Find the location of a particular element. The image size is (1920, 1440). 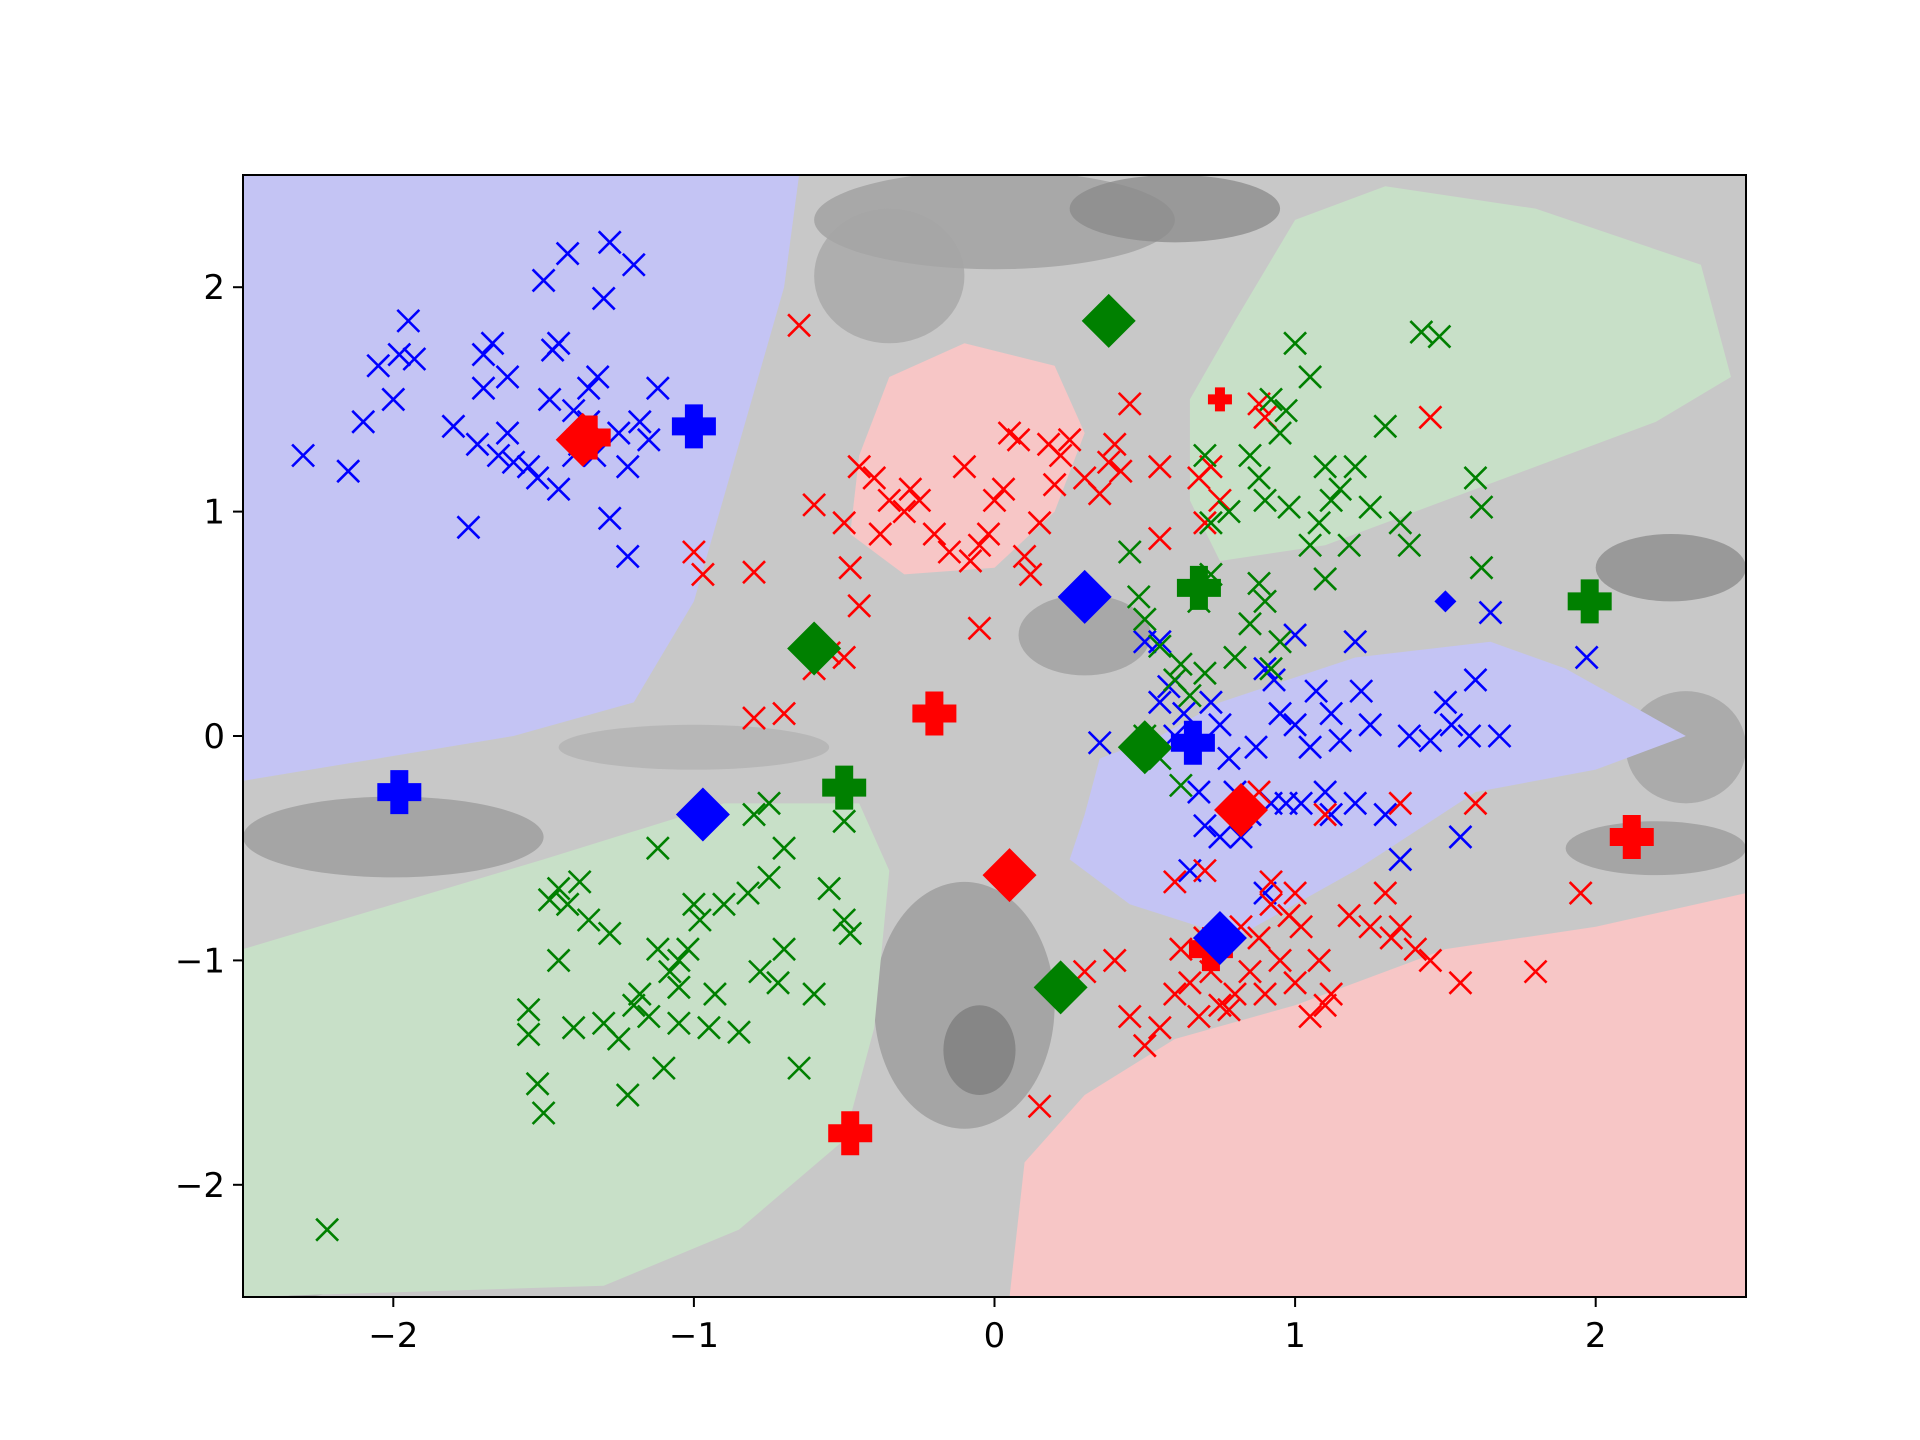

x-axis: −2 −1 0 1 2 is located at coordinates (987, 1326).